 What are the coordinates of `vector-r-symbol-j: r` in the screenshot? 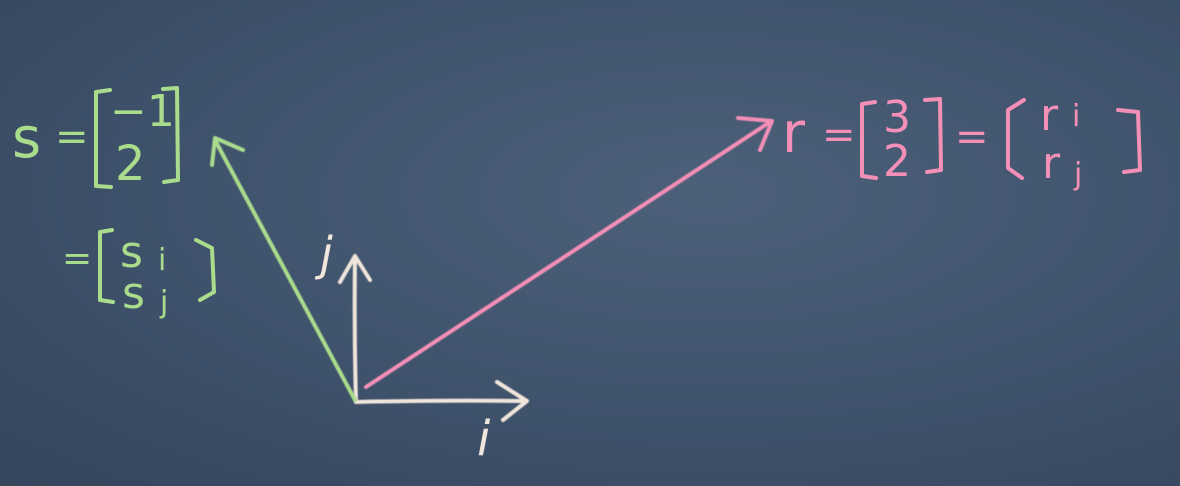 It's located at (1051, 163).